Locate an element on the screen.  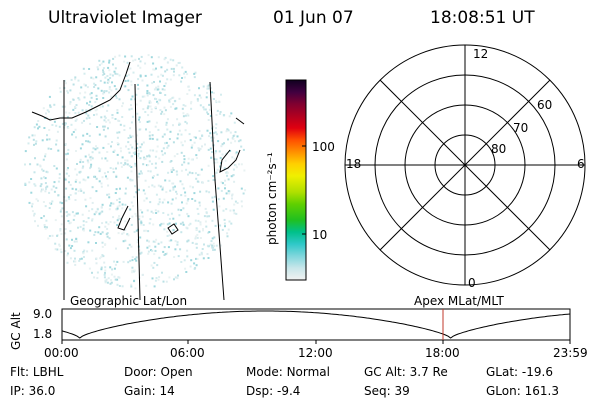
mlt-label-12: 12 is located at coordinates (481, 54).